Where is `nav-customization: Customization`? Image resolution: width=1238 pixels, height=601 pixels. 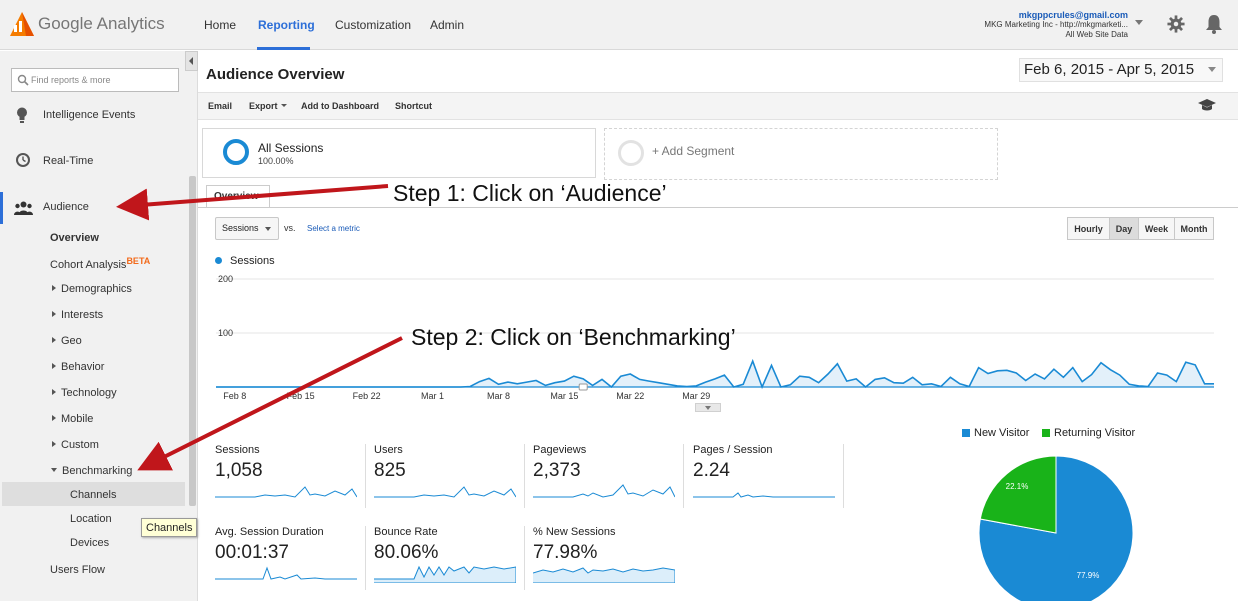
nav-customization: Customization is located at coordinates (373, 25).